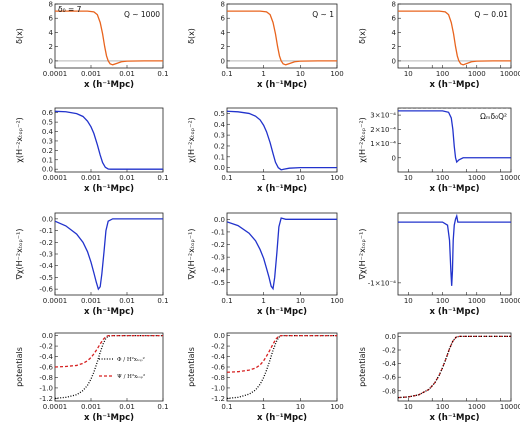  What do you see at coordinates (46, 231) in the screenshot?
I see `y-tick-label: -0.1` at bounding box center [46, 231].